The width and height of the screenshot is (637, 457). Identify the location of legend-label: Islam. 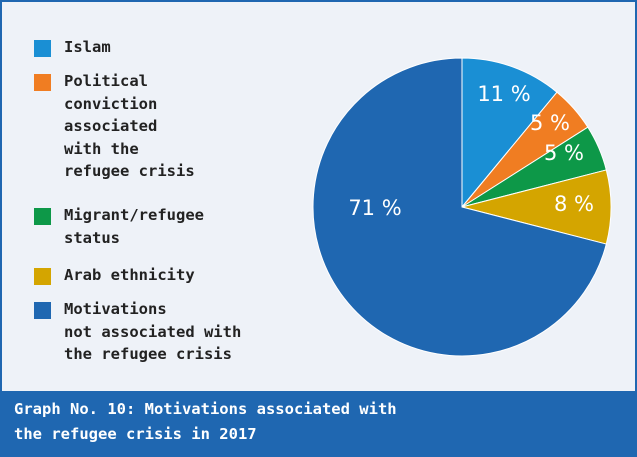
(87, 47).